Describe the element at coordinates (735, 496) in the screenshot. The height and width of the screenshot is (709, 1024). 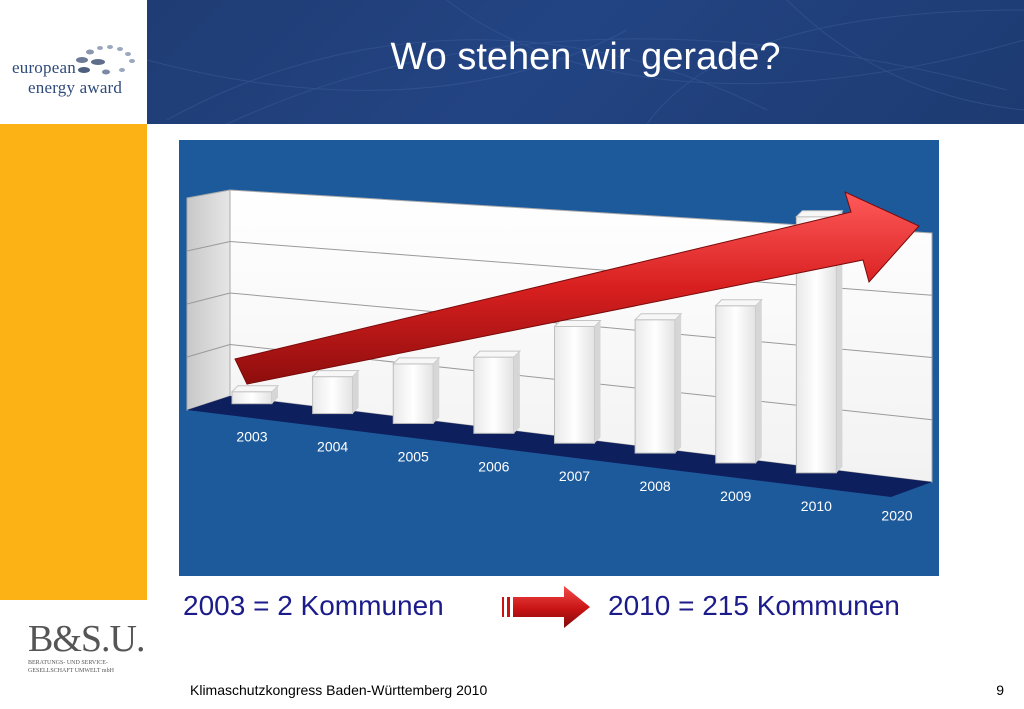
I see `x-tick-label: 2009` at that location.